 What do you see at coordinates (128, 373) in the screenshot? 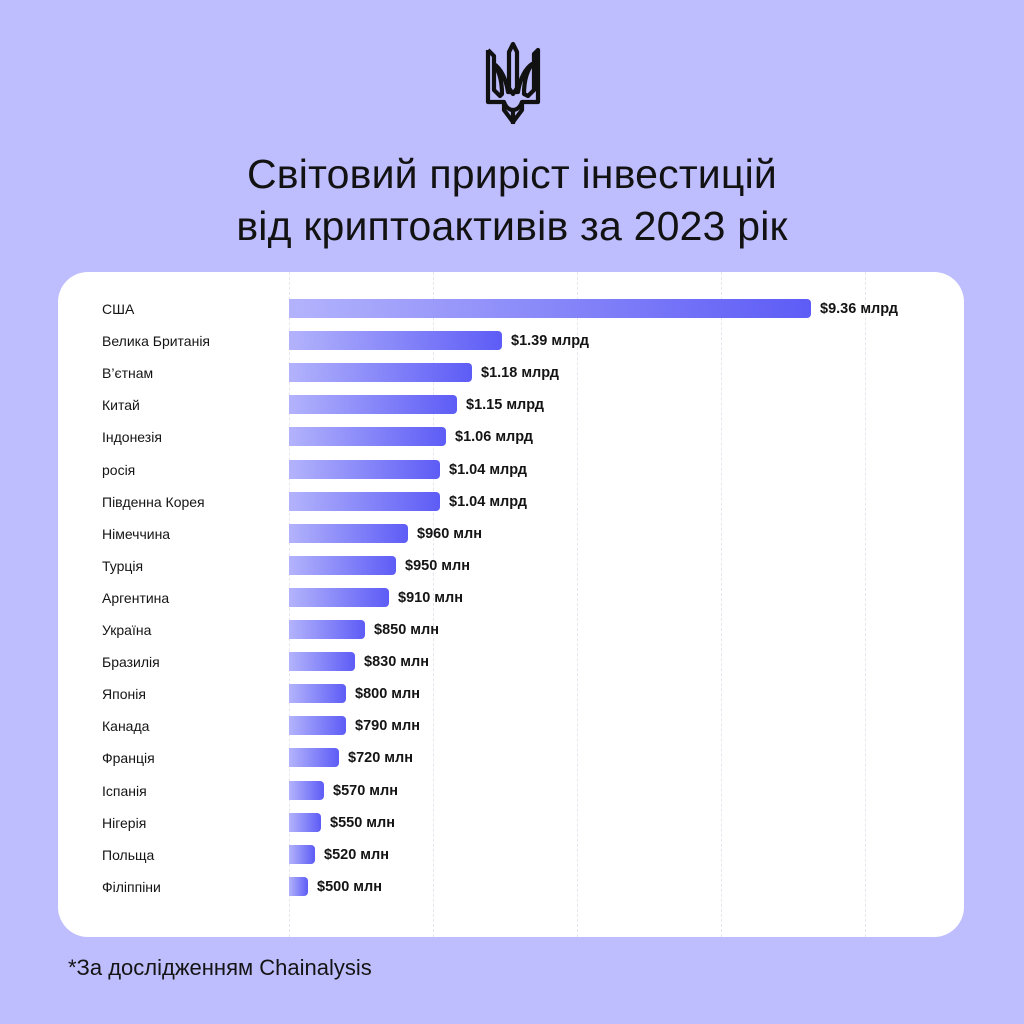
I see `country-label: В’єтнам` at bounding box center [128, 373].